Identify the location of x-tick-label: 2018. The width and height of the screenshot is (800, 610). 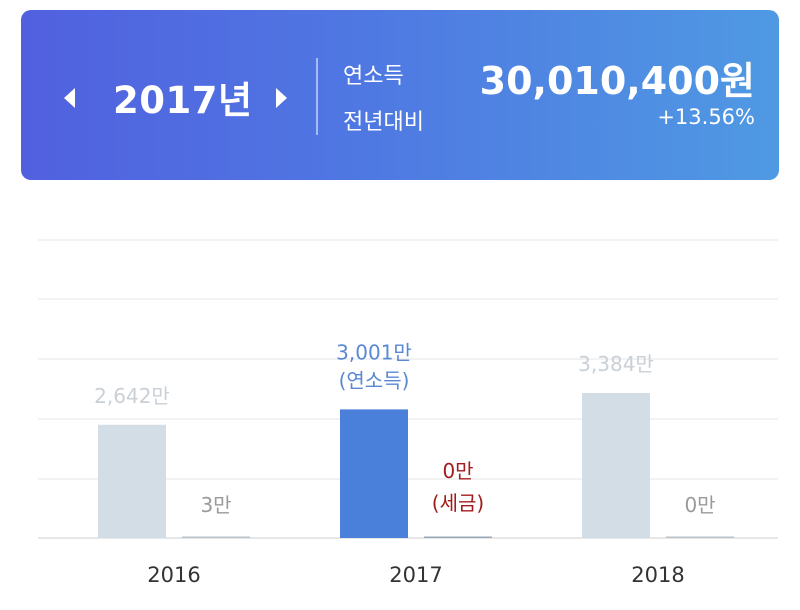
(657, 575).